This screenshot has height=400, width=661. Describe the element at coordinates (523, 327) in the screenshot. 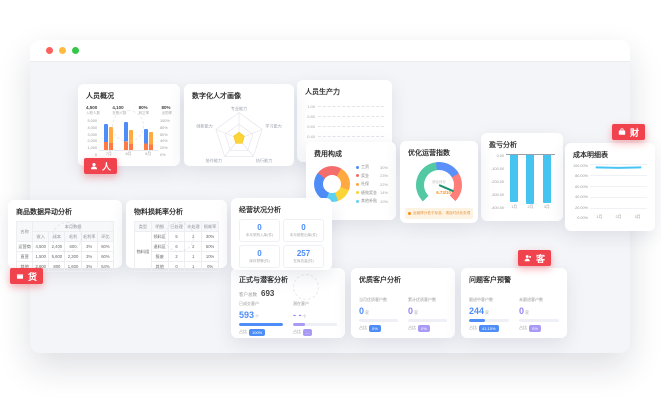

I see `chip-label: 占比` at that location.